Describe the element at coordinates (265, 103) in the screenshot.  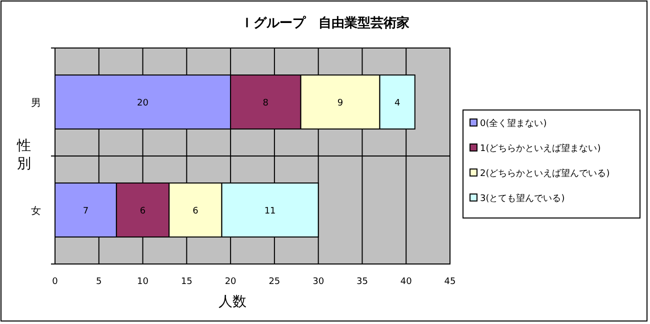
I see `data-label: 8` at that location.